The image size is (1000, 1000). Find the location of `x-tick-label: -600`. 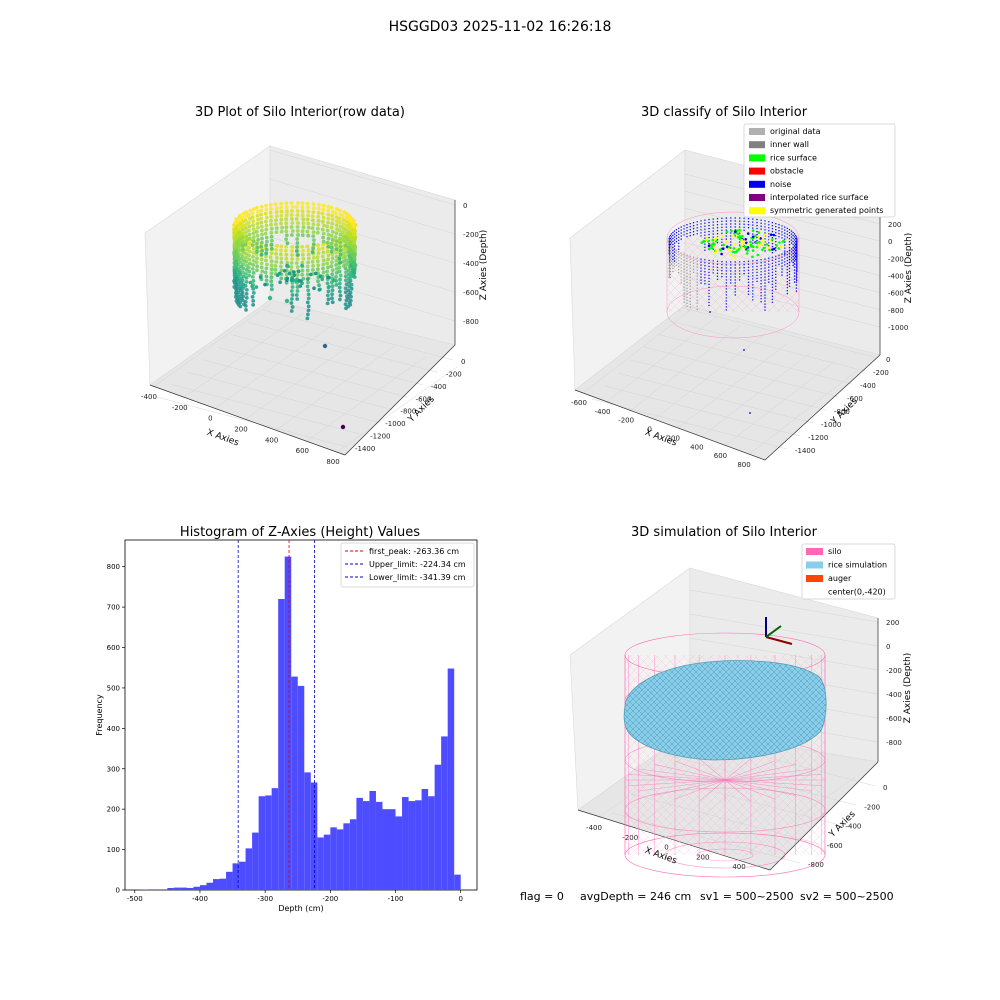

x-tick-label: -600 is located at coordinates (579, 403).